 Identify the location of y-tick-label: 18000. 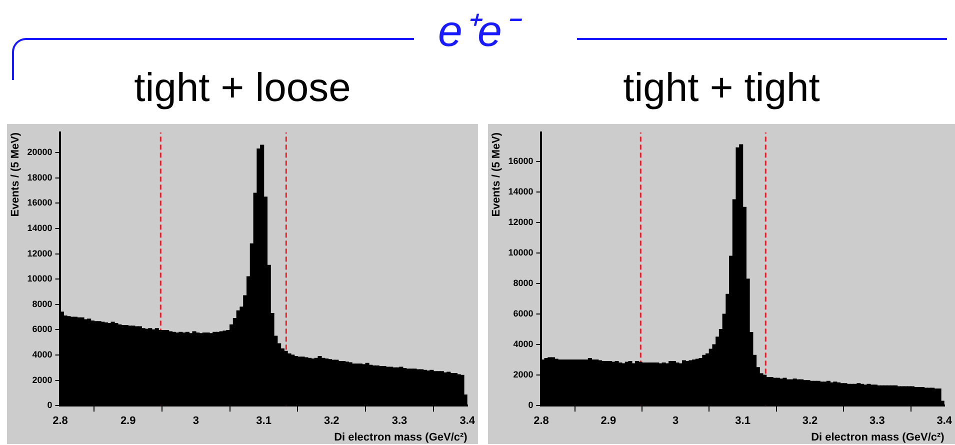
(39, 177).